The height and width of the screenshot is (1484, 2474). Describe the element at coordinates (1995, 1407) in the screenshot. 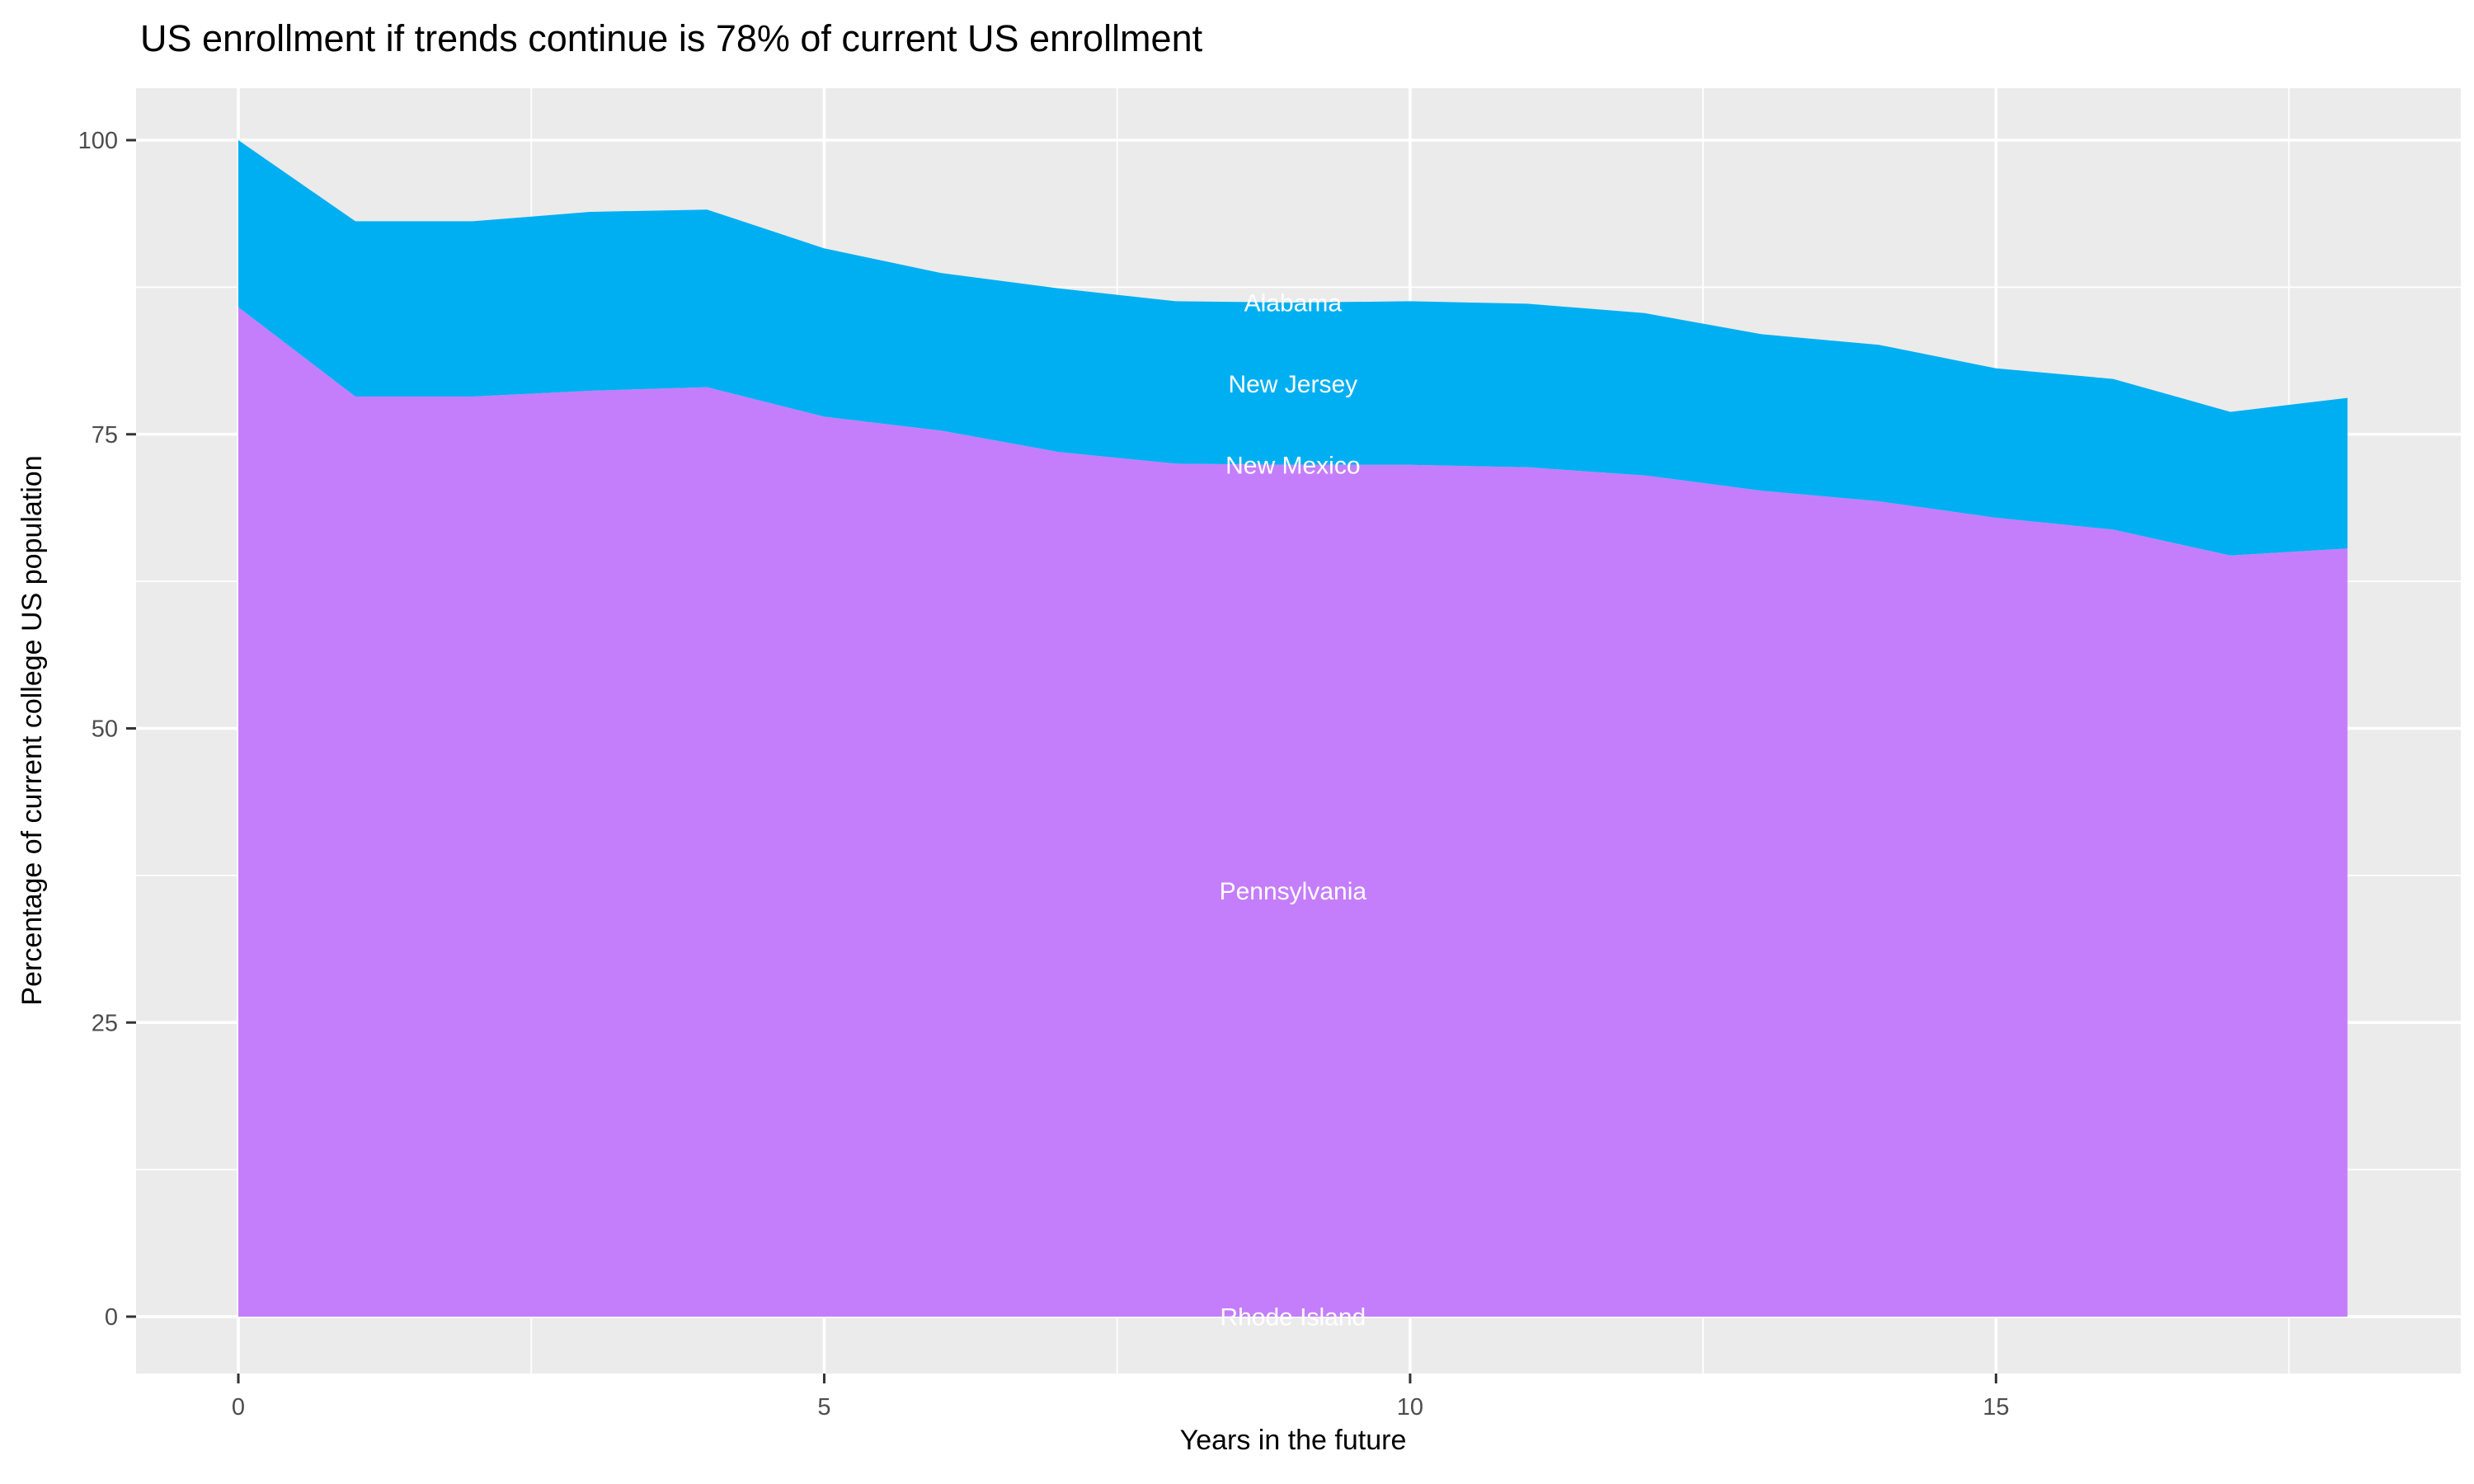

I see `x-tick-label: 15` at that location.